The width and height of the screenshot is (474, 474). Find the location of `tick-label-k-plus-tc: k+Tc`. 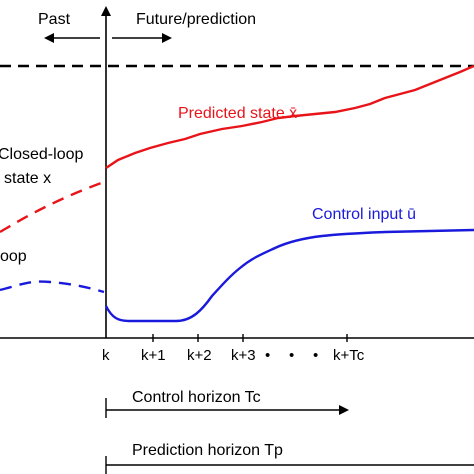

tick-label-k-plus-tc: k+Tc is located at coordinates (349, 355).